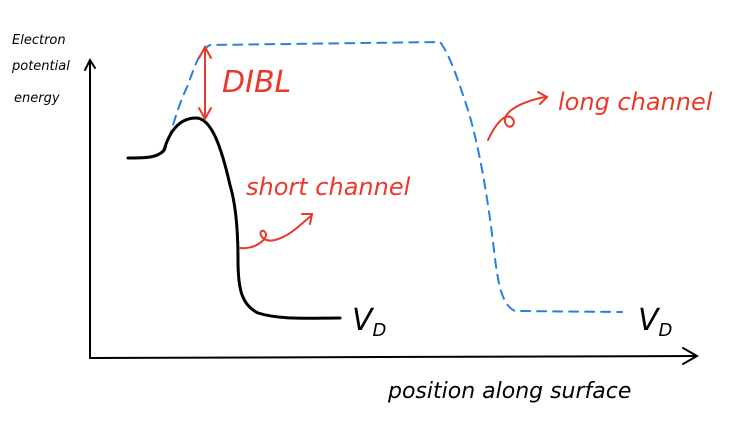 The width and height of the screenshot is (743, 435). What do you see at coordinates (509, 391) in the screenshot?
I see `x-axis-label: position along surface` at bounding box center [509, 391].